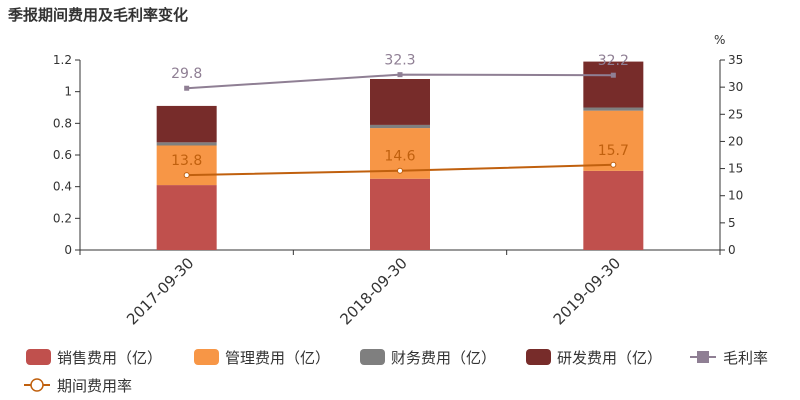 Image resolution: width=800 pixels, height=400 pixels. Describe the element at coordinates (732, 250) in the screenshot. I see `y-right-tick-label: 0` at that location.